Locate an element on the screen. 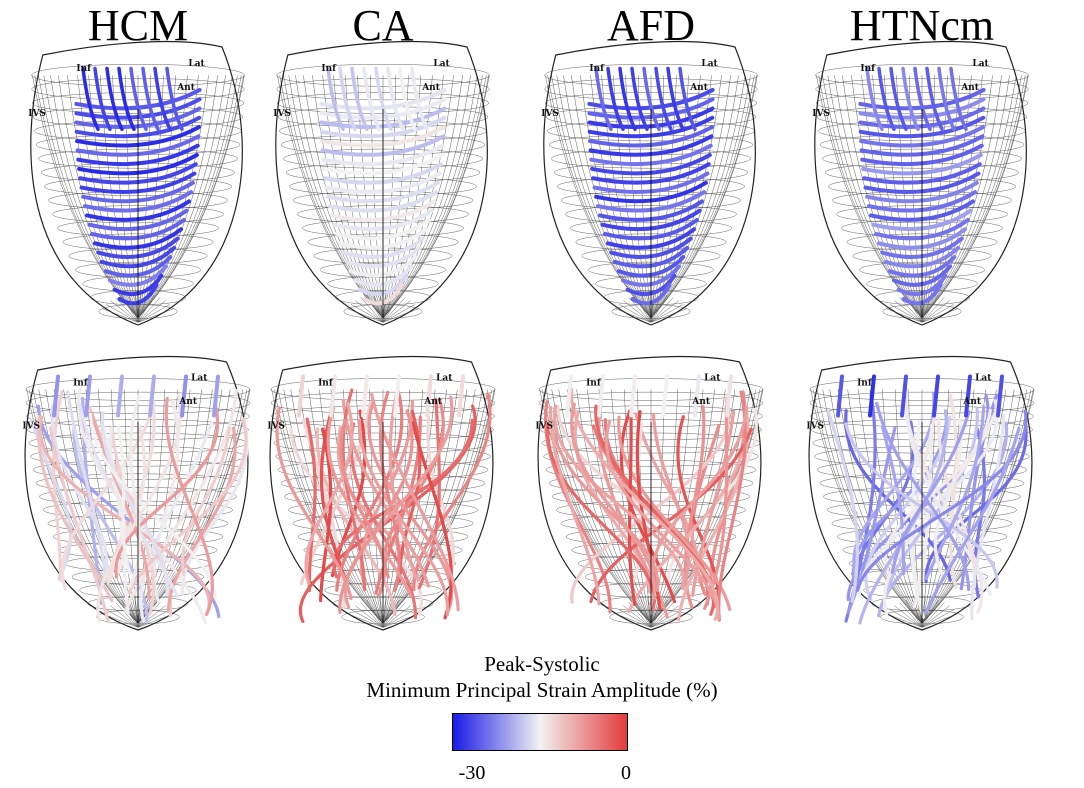 This screenshot has width=1084, height=788. wire-mesh is located at coordinates (383, 193).